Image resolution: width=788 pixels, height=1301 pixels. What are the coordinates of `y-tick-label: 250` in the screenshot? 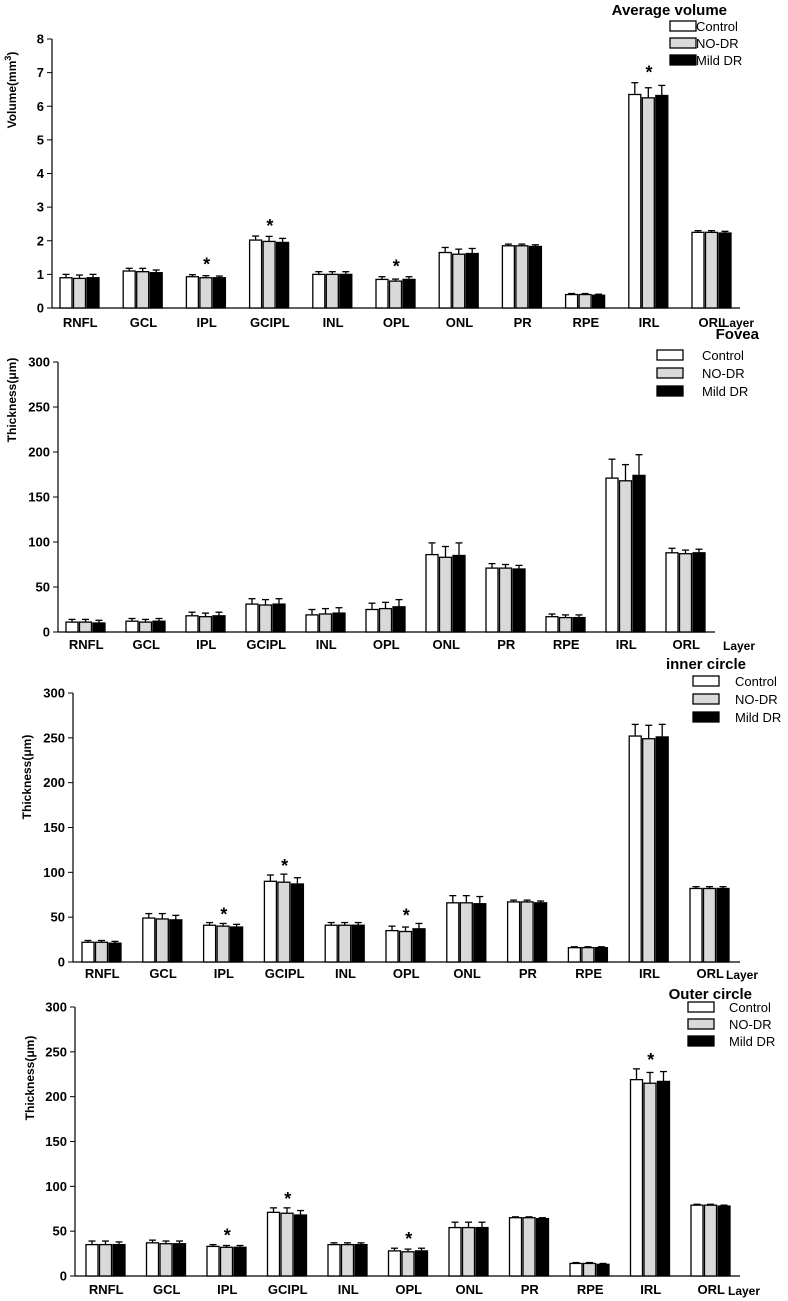 It's located at (54, 737).